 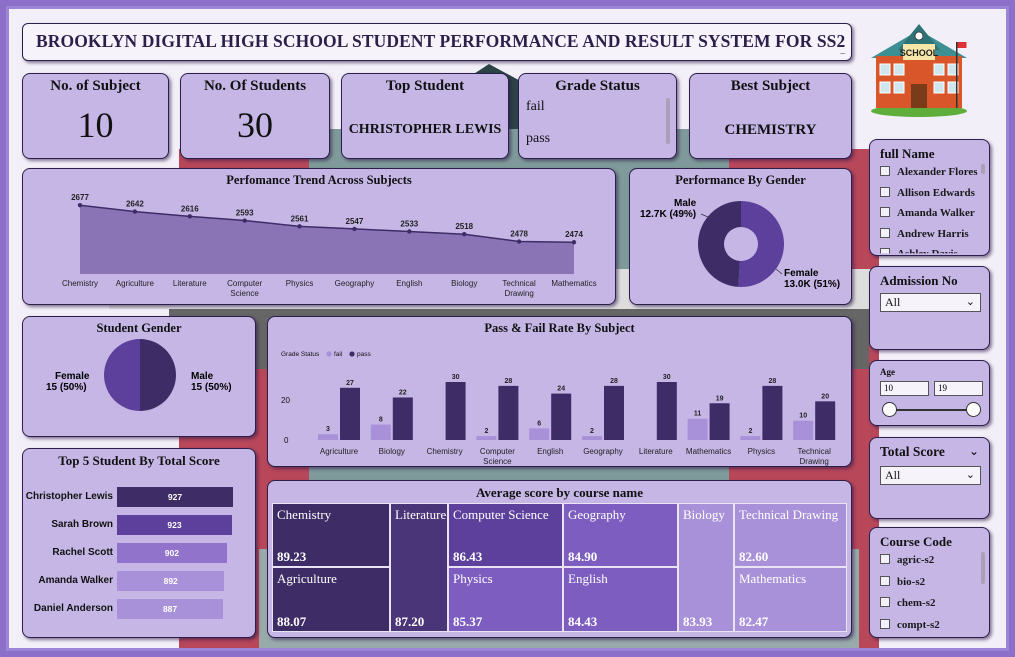 I want to click on treemap-cell: Computer Science 86.43, so click(x=505, y=535).